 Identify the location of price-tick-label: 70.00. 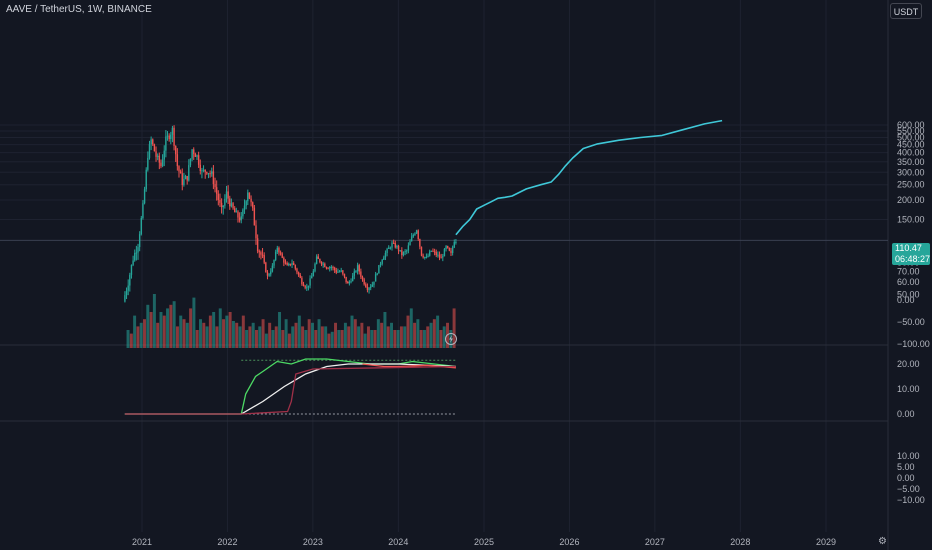
(908, 272).